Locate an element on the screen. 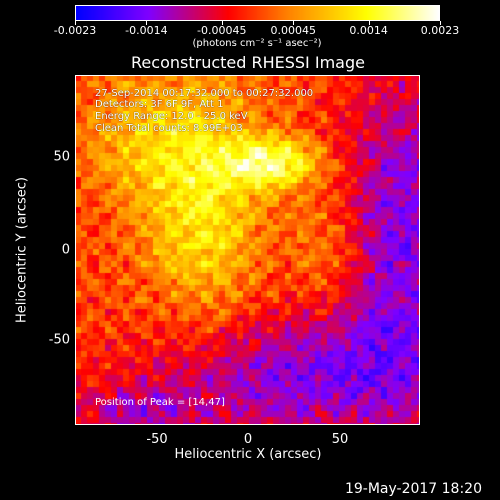 The image size is (500, 500). colorbar-tick-label: -0.00045 is located at coordinates (222, 30).